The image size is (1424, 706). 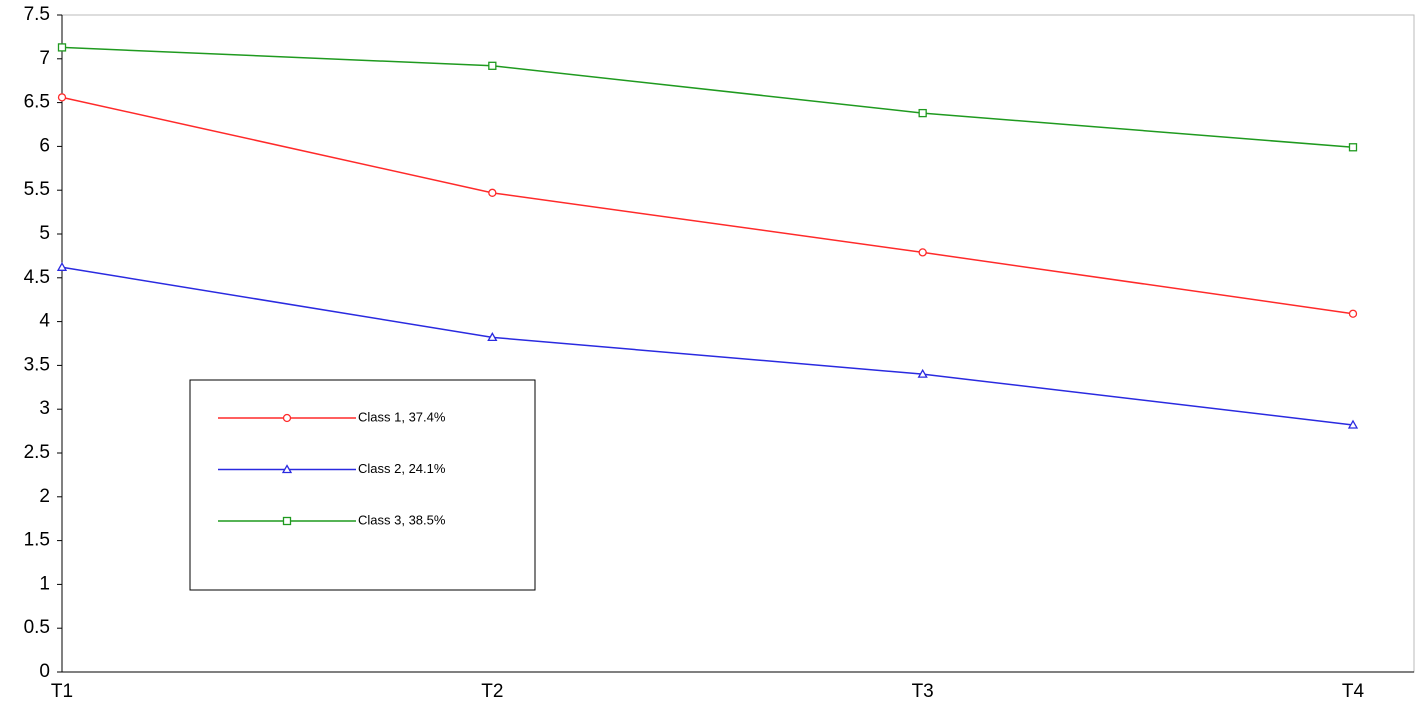 What do you see at coordinates (44, 671) in the screenshot?
I see `y-tick-label: 0` at bounding box center [44, 671].